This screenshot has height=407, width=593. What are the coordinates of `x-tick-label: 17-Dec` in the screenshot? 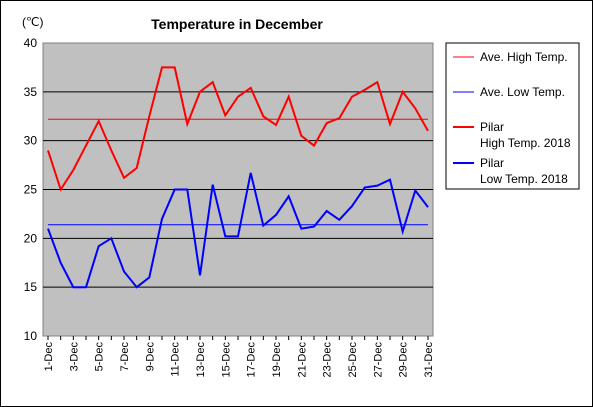 It's located at (252, 360).